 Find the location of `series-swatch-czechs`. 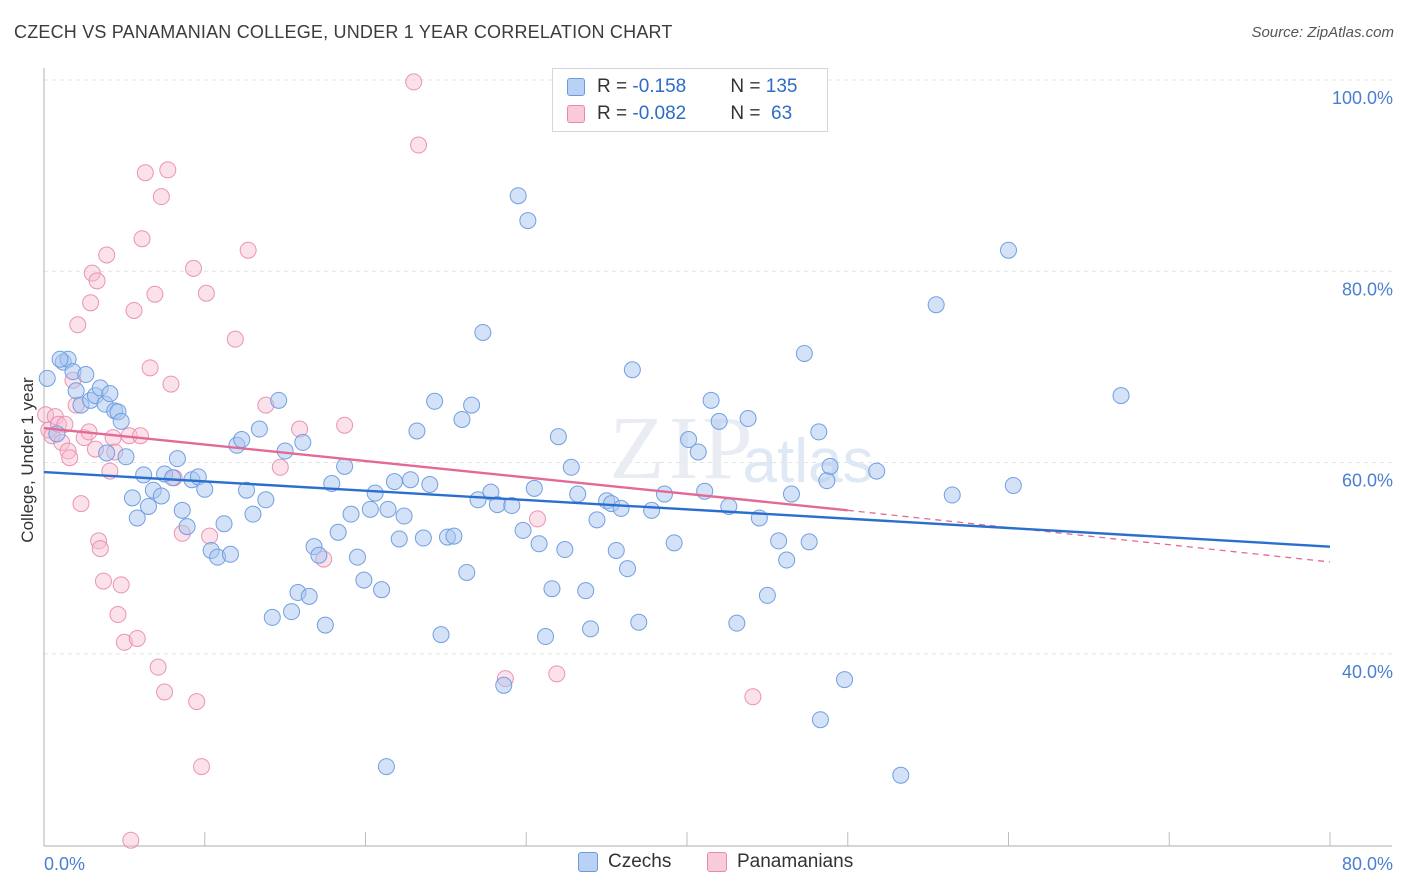

series-swatch-czechs is located at coordinates (588, 862).